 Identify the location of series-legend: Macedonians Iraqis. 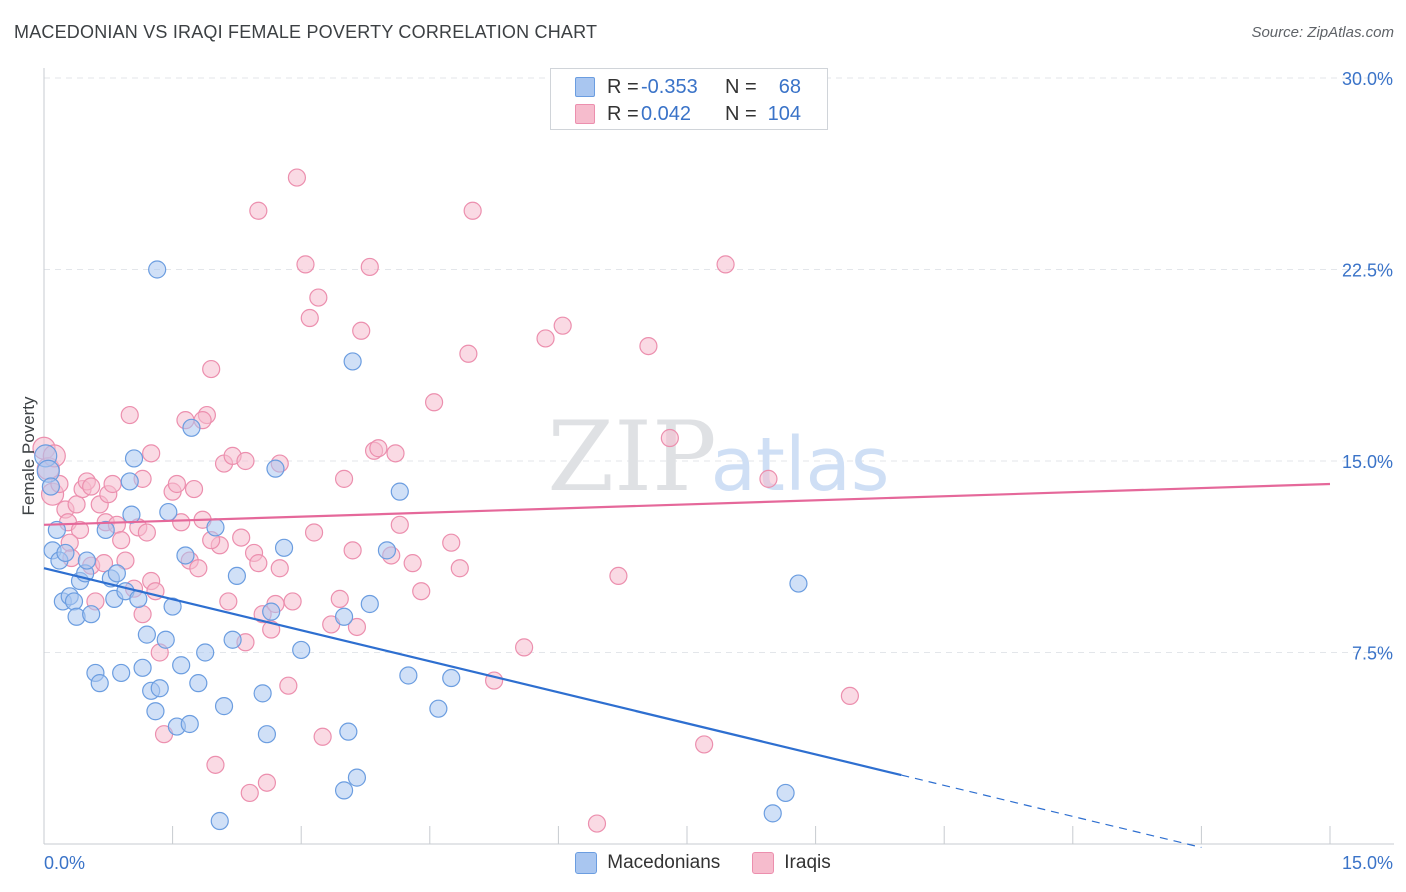
(703, 863).